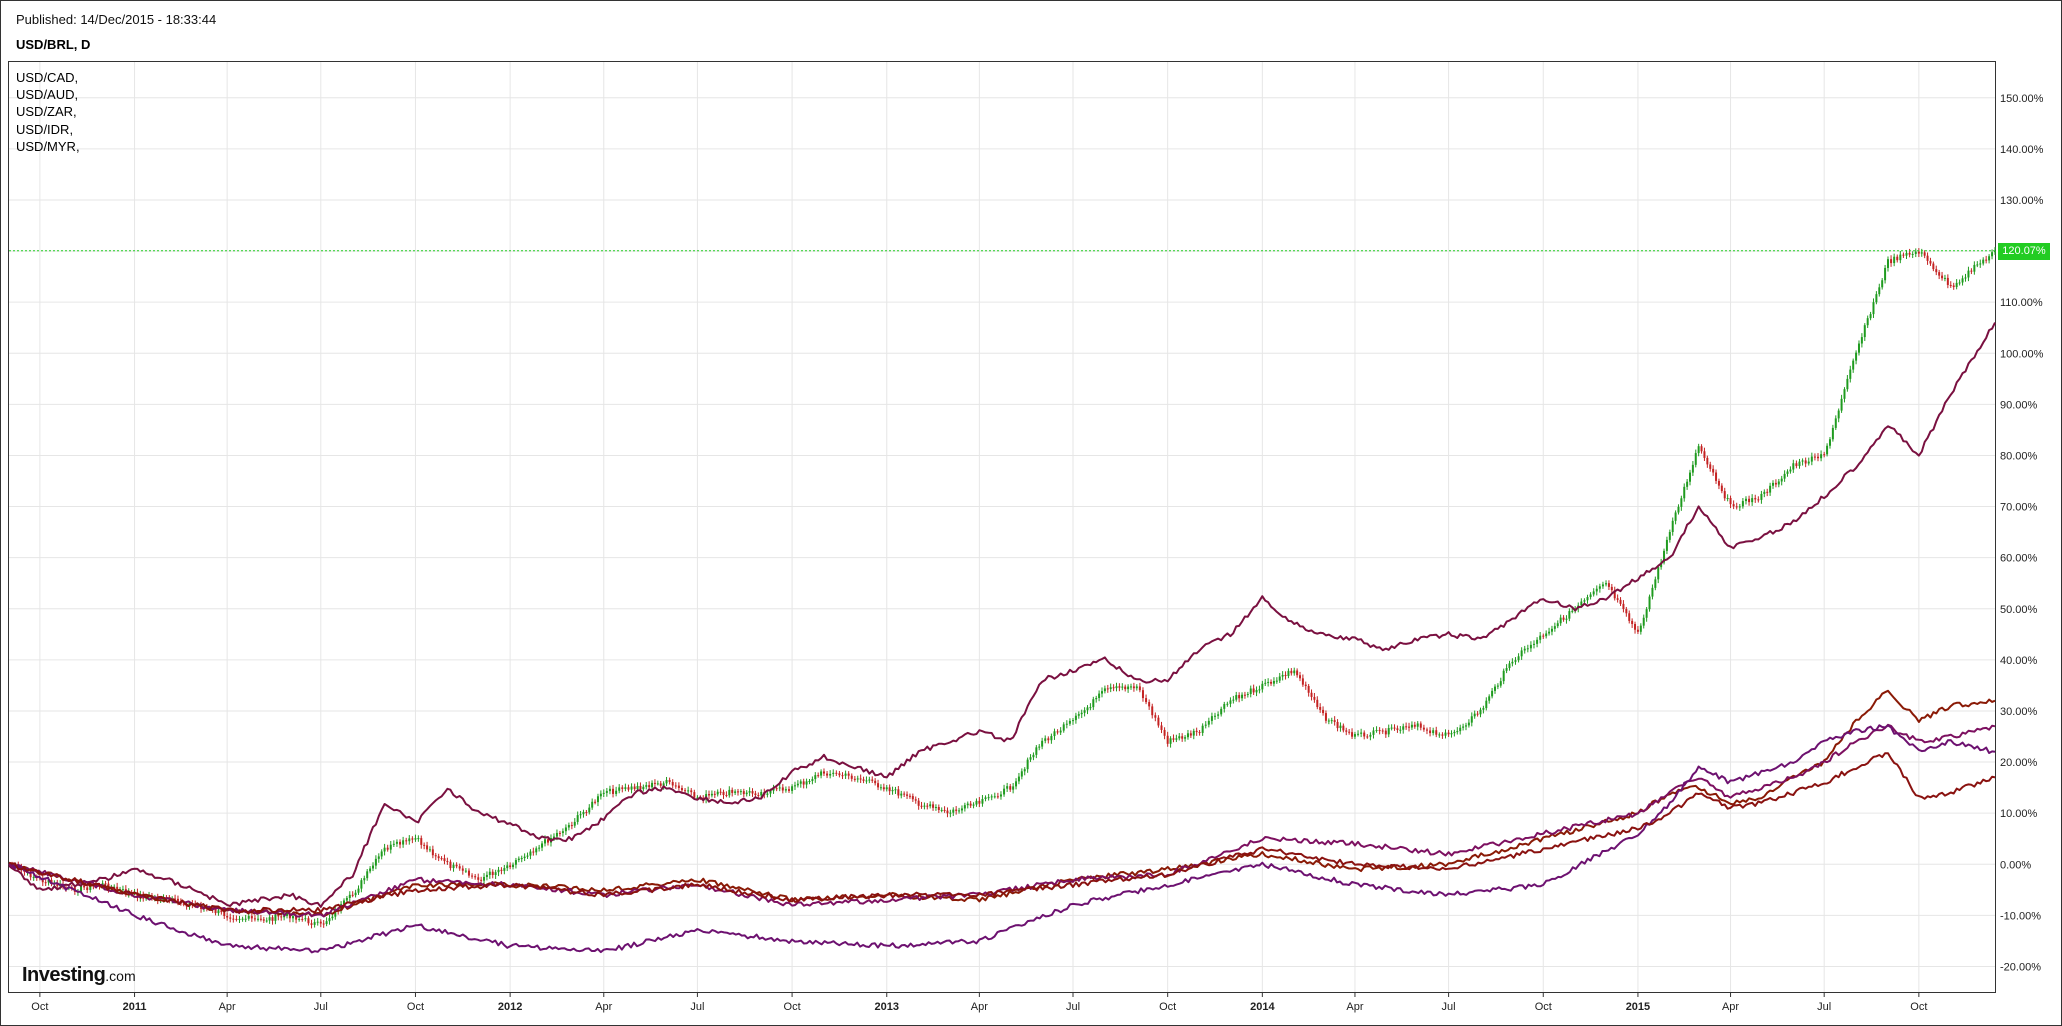  What do you see at coordinates (415, 1007) in the screenshot?
I see `x-tick-label: Oct` at bounding box center [415, 1007].